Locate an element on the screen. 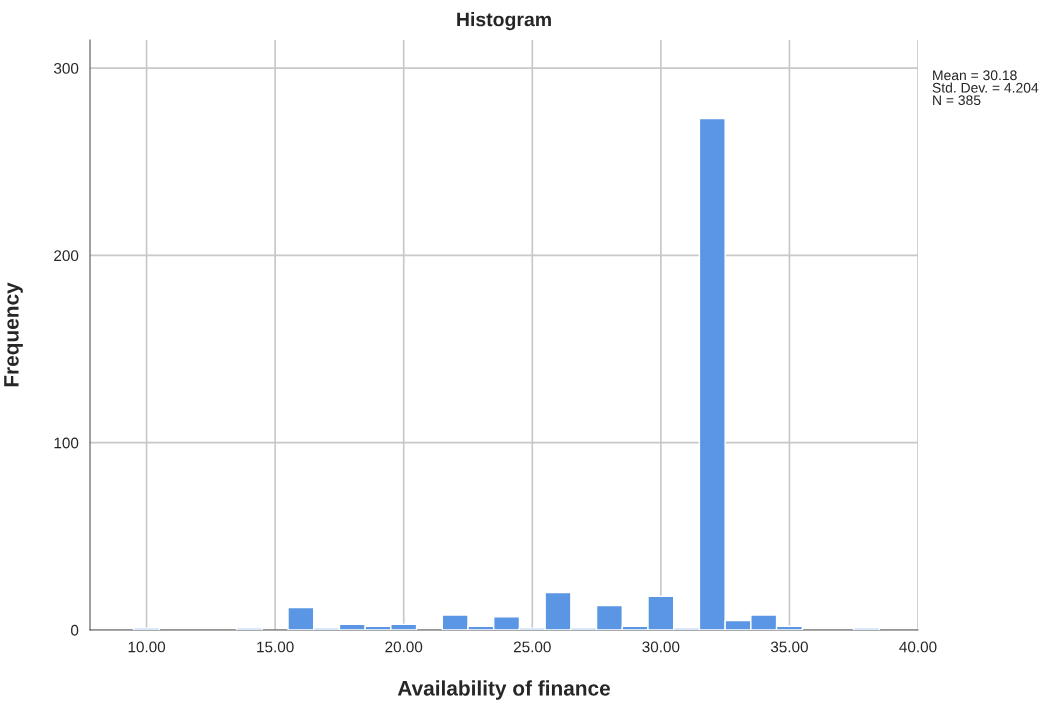 This screenshot has width=1061, height=705. y-axis-title: Frequency is located at coordinates (13, 334).